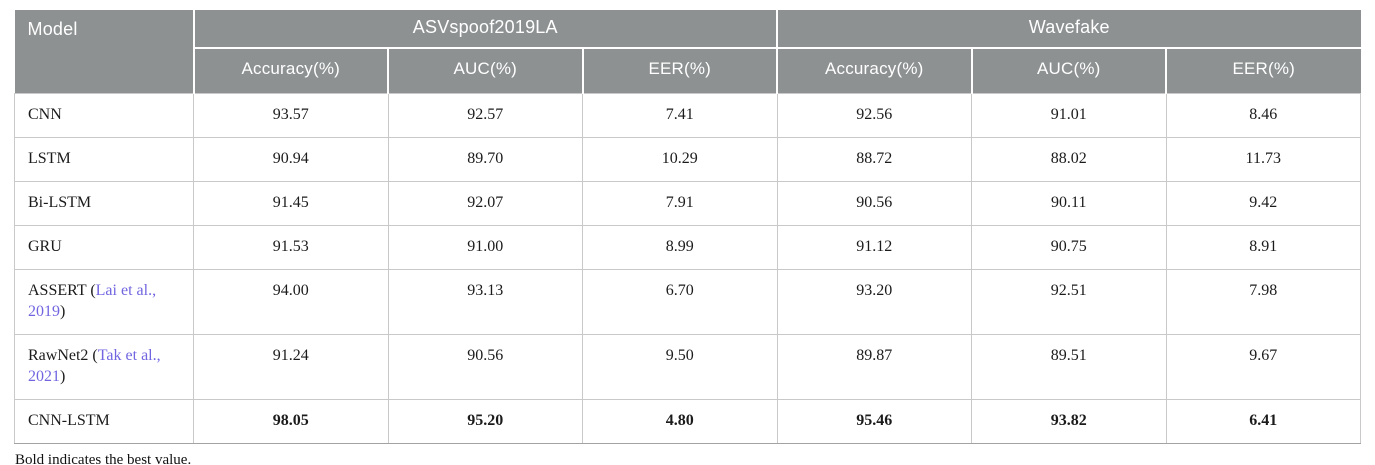  I want to click on model-name-cell: LSTM, so click(104, 159).